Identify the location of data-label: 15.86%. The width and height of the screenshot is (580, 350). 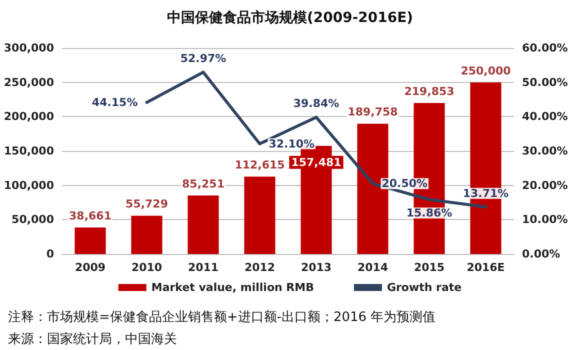
(429, 213).